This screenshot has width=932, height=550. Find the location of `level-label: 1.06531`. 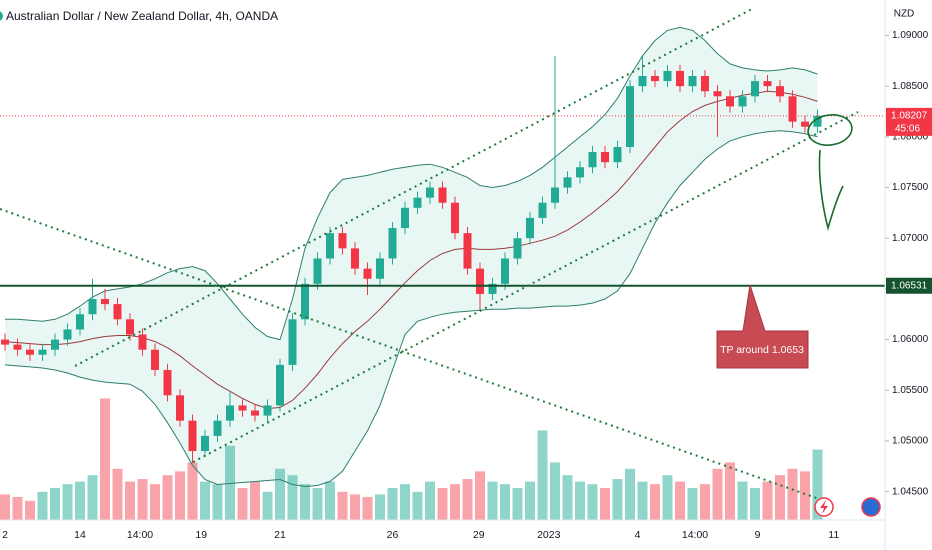

level-label: 1.06531 is located at coordinates (909, 285).